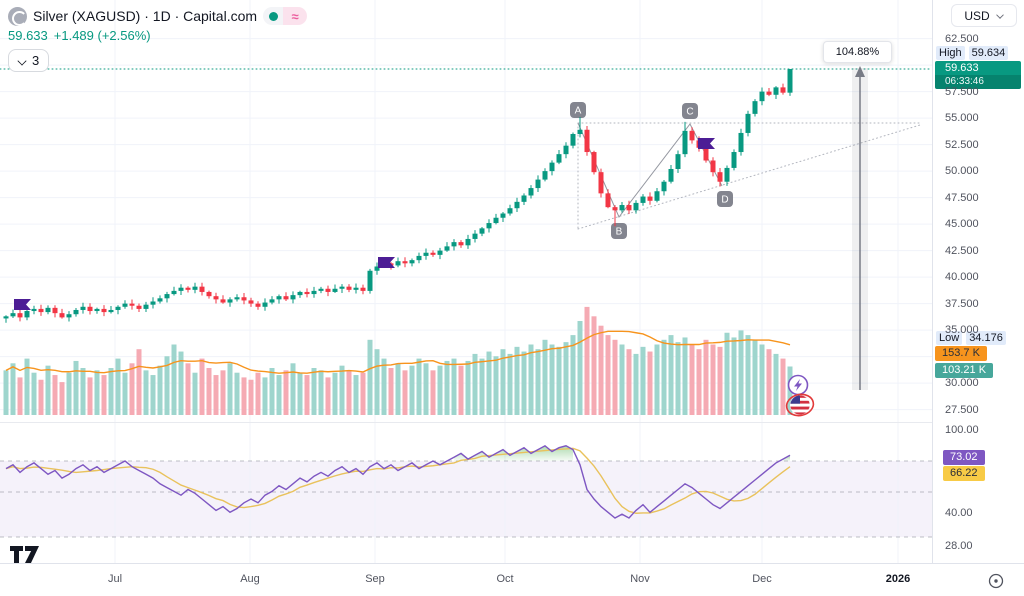  Describe the element at coordinates (860, 71) in the screenshot. I see `measure-arrow-head` at that location.